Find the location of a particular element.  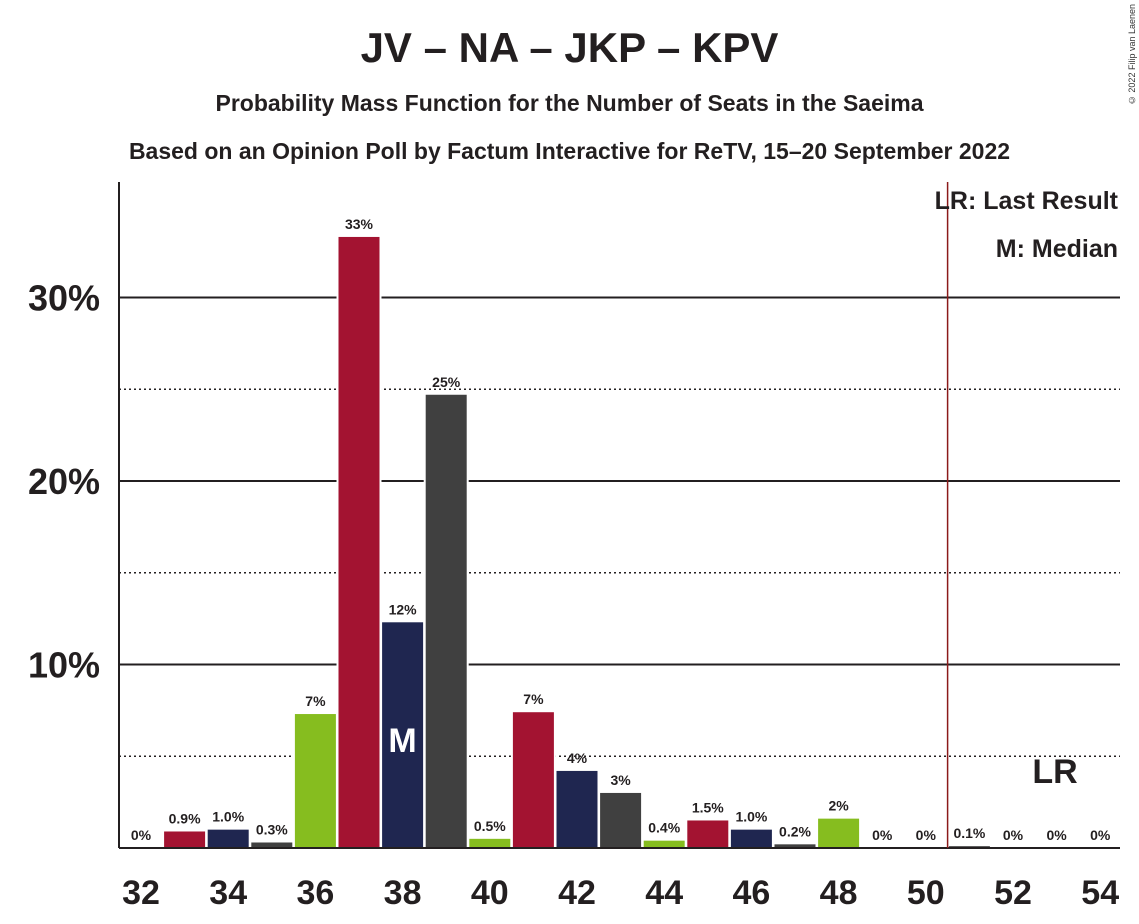

bar-label-36: 7% is located at coordinates (315, 701).